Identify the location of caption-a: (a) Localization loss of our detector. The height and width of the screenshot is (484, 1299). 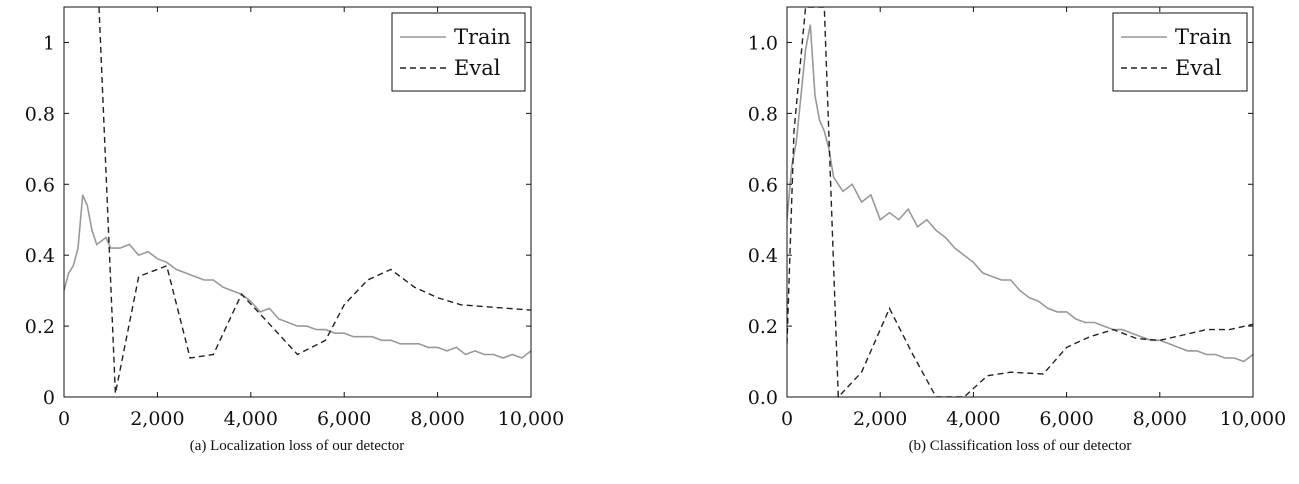
(297, 446).